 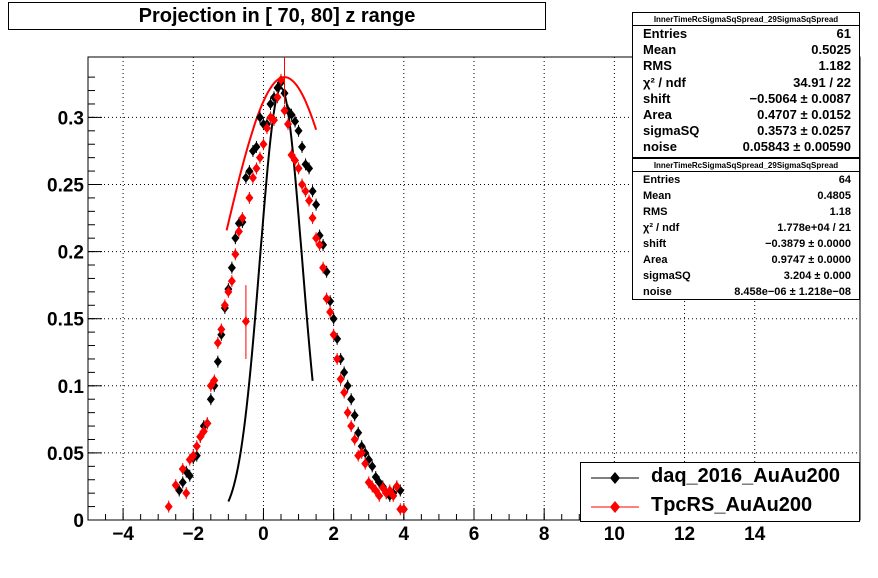 I want to click on stats-row: χ² / ndf 1.778e+04 / 21, so click(x=746, y=228).